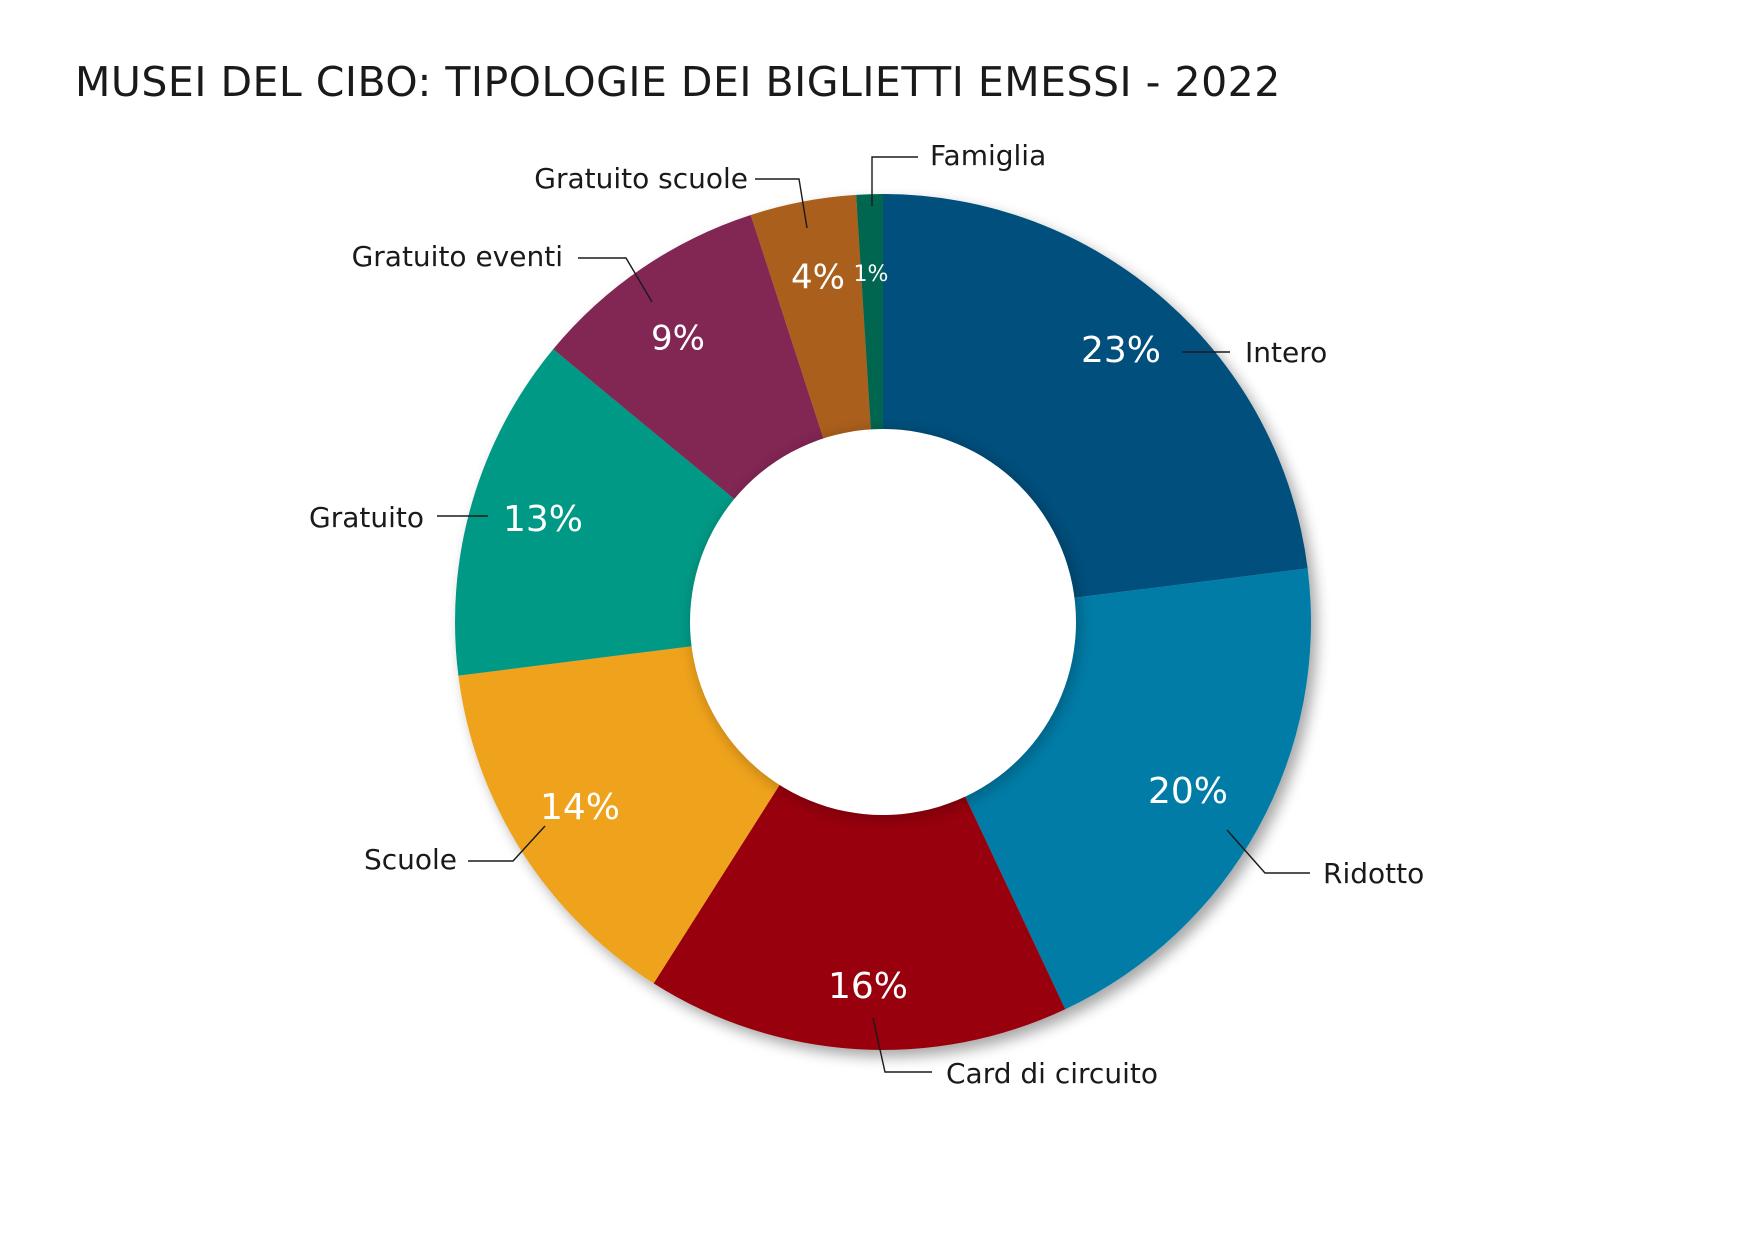 The height and width of the screenshot is (1241, 1754). Describe the element at coordinates (869, 312) in the screenshot. I see `slice-famiglia` at that location.